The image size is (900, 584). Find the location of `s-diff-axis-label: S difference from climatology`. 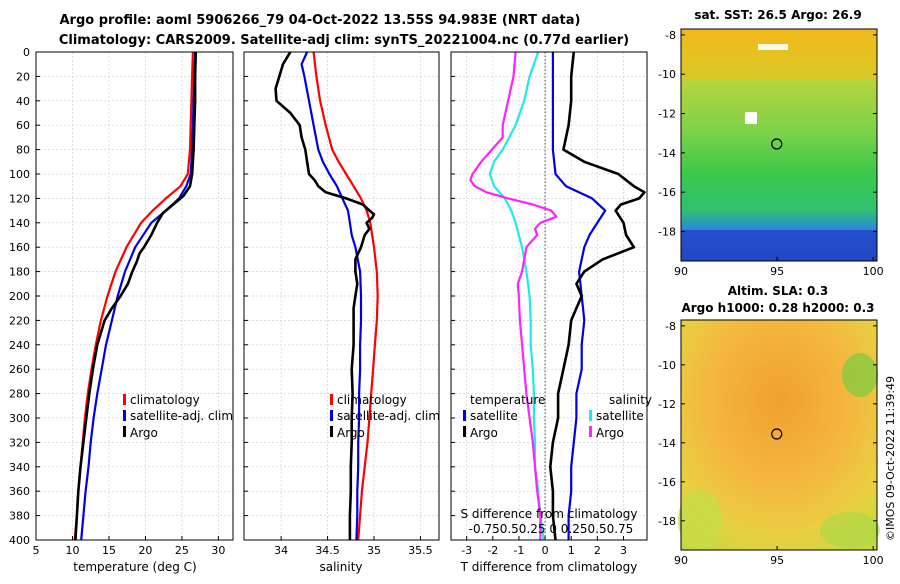

s-diff-axis-label: S difference from climatology is located at coordinates (549, 514).